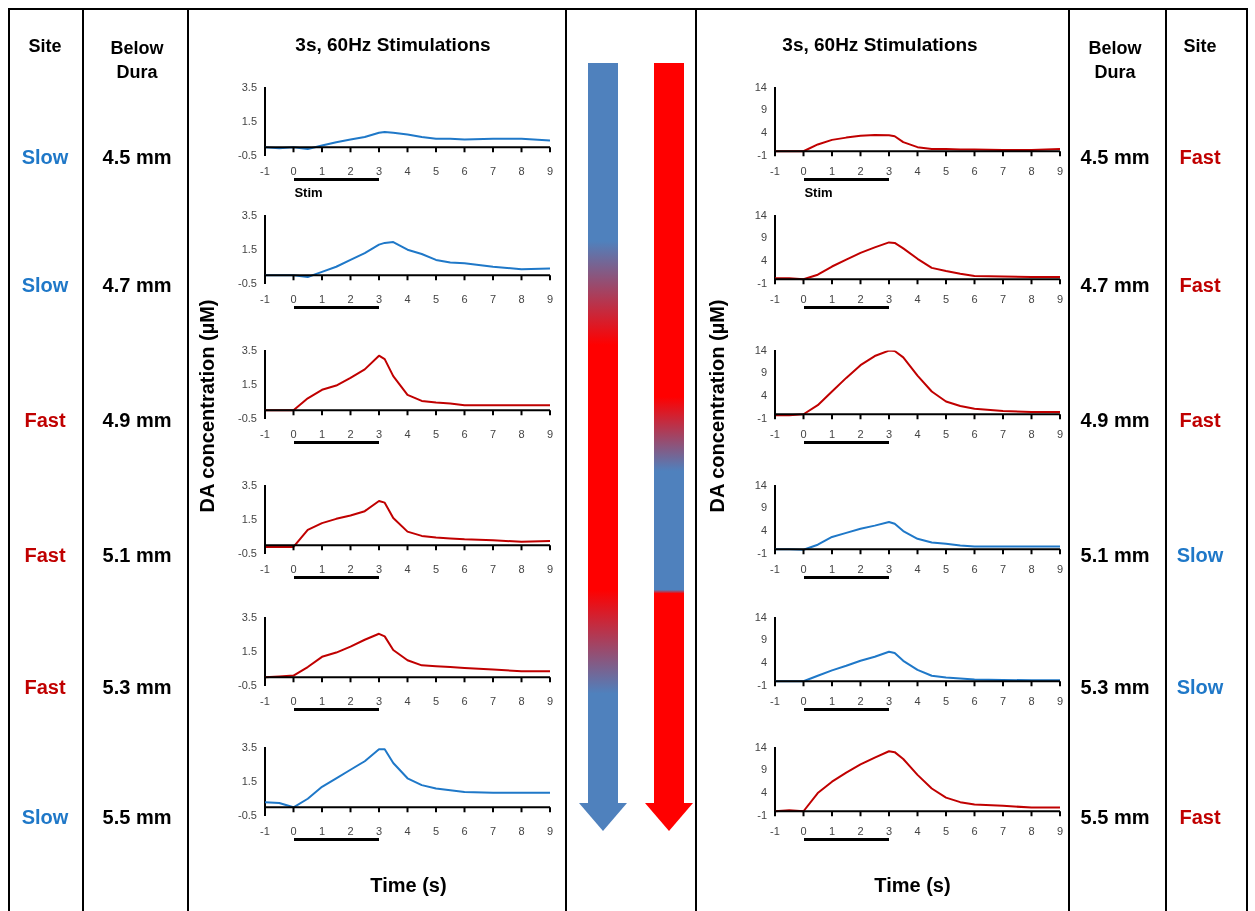  What do you see at coordinates (408, 885) in the screenshot?
I see `x-axis-title: Time (s)` at bounding box center [408, 885].